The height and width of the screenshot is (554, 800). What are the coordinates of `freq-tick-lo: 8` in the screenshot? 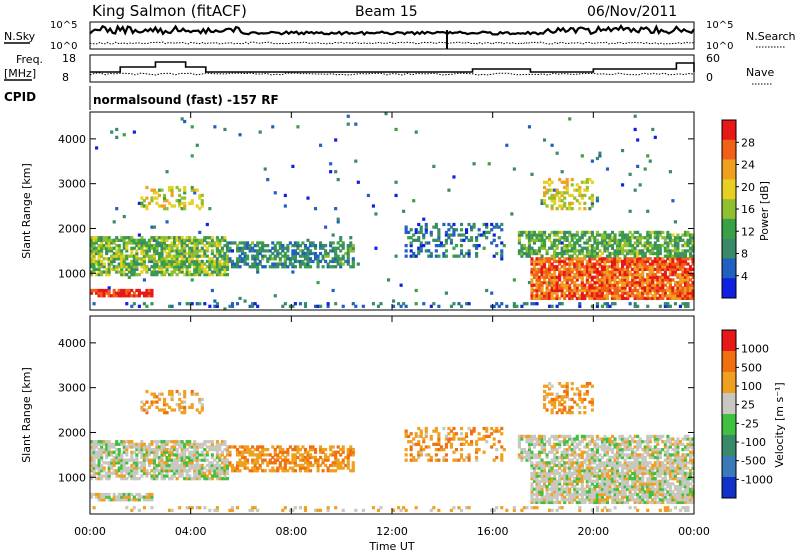 It's located at (65, 77).